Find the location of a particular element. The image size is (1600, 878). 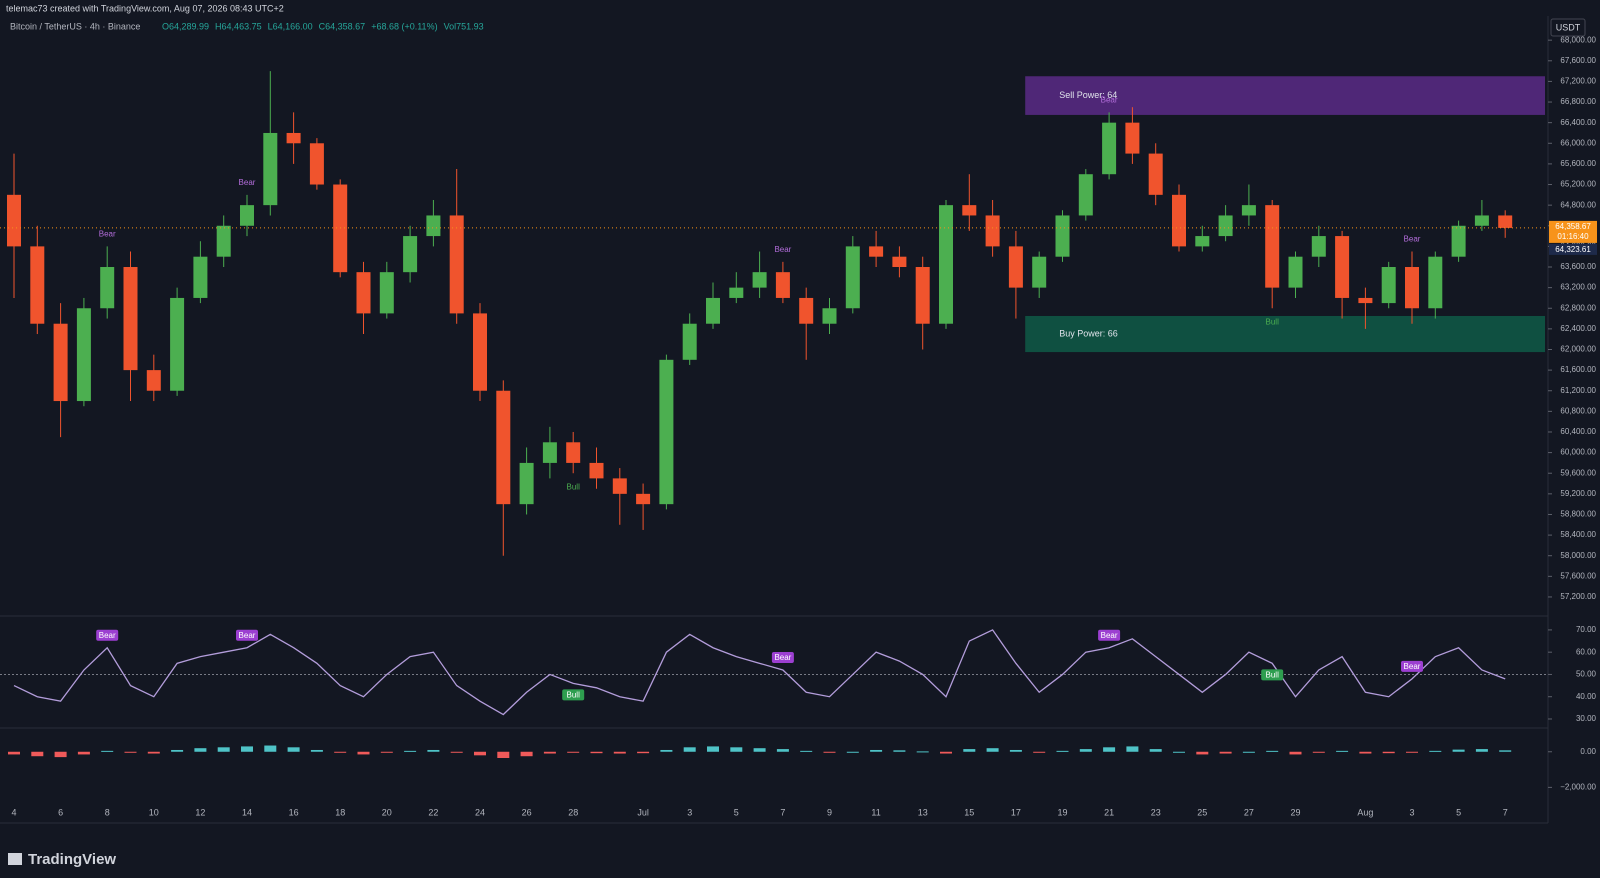

x-tick-label: 8 is located at coordinates (107, 812).